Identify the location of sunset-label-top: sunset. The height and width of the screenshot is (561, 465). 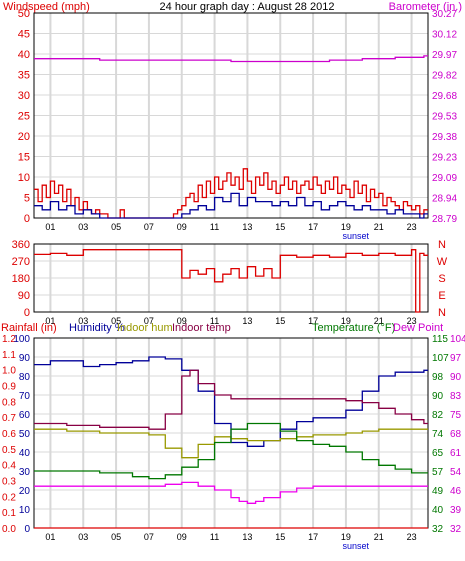
(356, 236).